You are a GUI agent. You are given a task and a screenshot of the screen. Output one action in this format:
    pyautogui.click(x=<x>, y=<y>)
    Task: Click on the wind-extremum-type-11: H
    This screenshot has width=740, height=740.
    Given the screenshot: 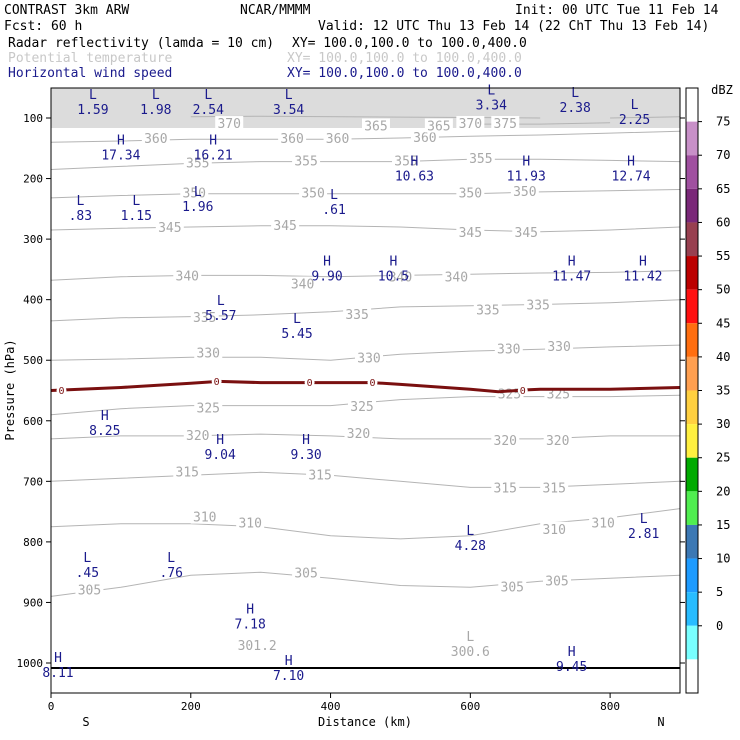 What is the action you would take?
    pyautogui.click(x=631, y=161)
    